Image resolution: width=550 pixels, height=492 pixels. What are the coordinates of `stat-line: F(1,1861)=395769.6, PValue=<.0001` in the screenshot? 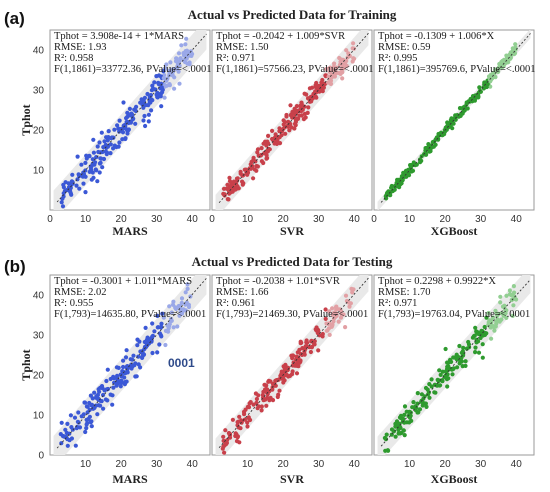 It's located at (456, 69).